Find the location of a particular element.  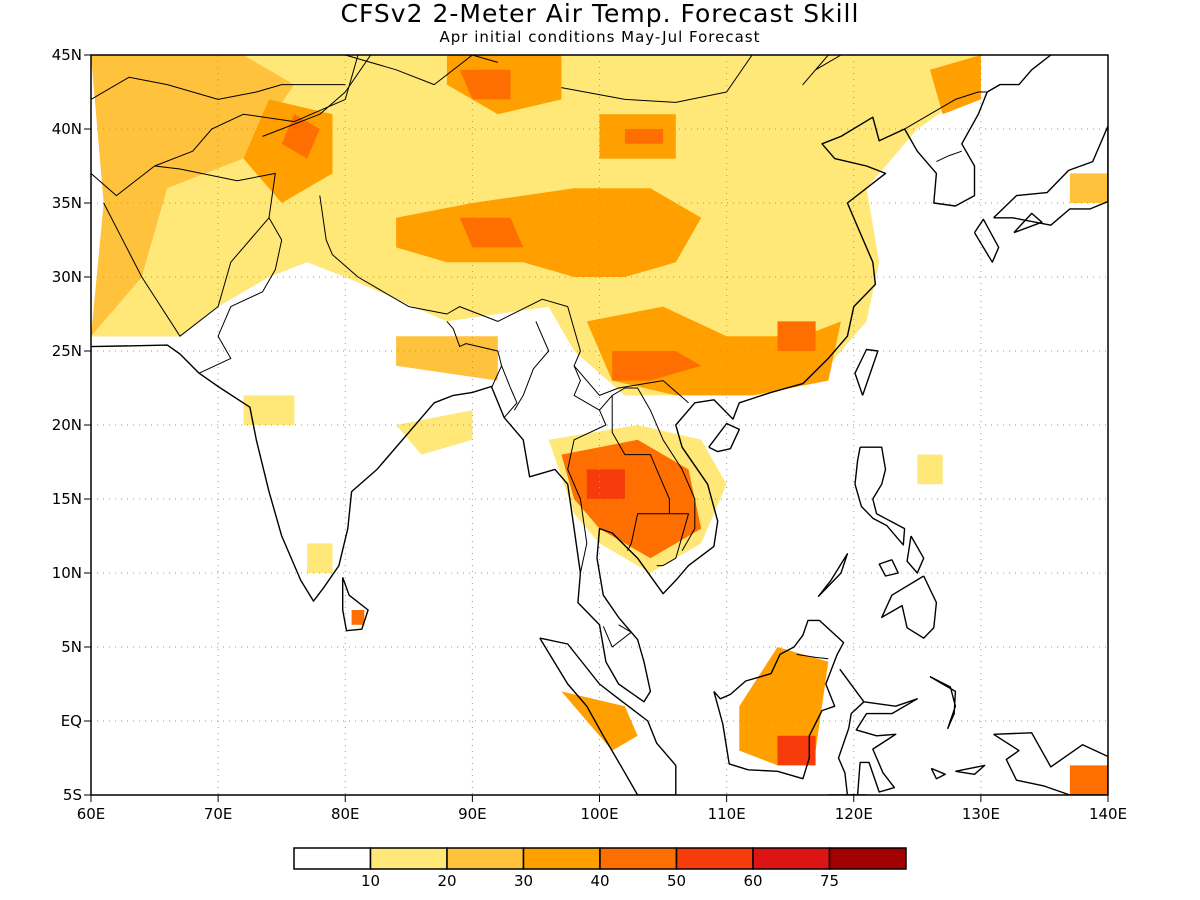

colorbar: 10 20 30 40 50 60 75 is located at coordinates (600, 868).